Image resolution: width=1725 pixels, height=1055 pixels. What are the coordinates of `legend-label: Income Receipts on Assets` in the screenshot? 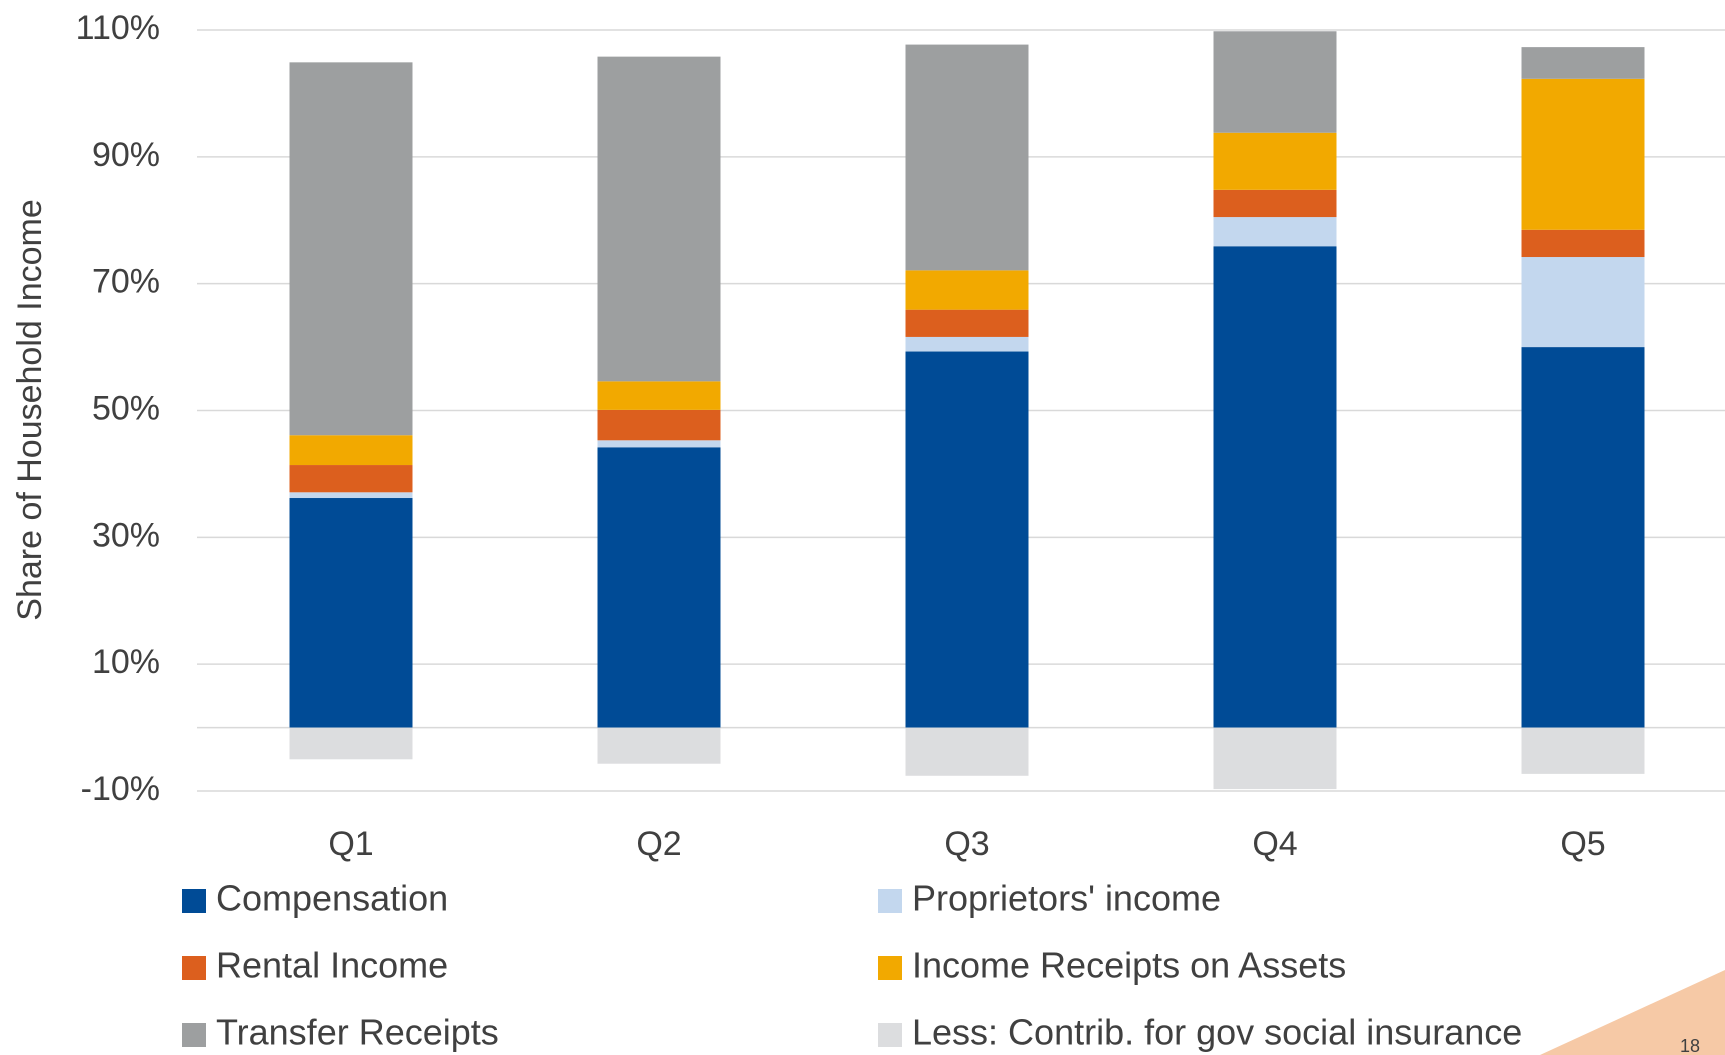 It's located at (1129, 965).